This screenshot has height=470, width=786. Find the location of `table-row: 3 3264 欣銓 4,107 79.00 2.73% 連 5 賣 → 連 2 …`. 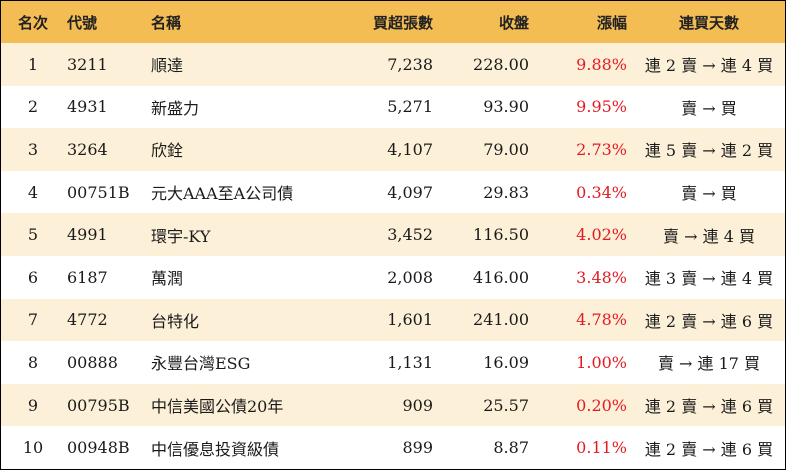

table-row: 3 3264 欣銓 4,107 79.00 2.73% 連 5 賣 → 連 2 … is located at coordinates (393, 149).